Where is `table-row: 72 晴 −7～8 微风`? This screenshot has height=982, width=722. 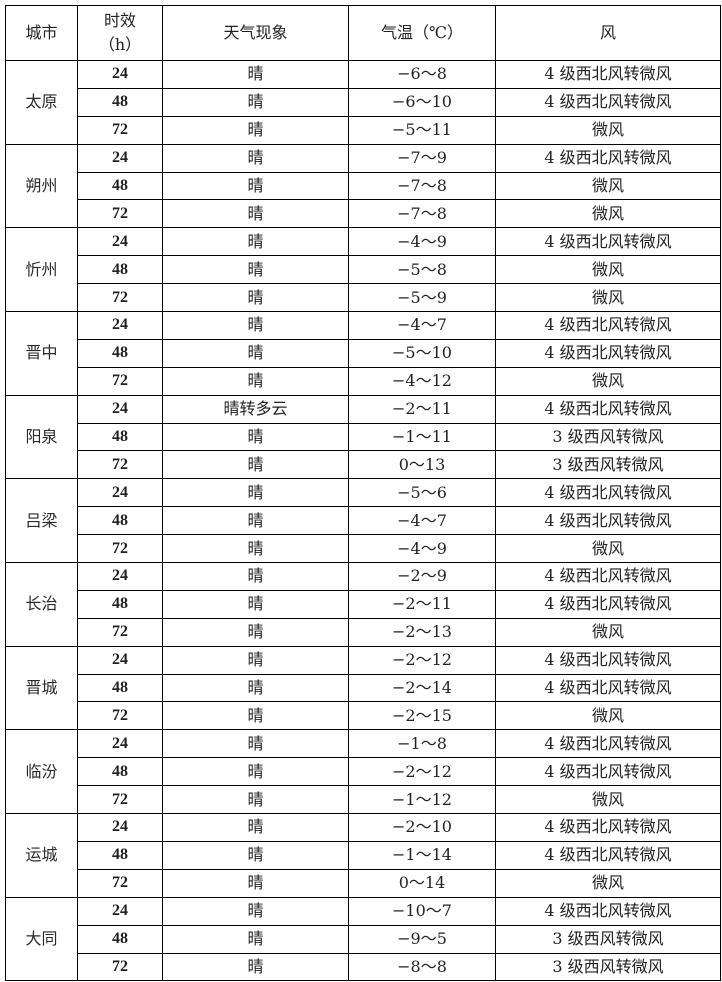
table-row: 72 晴 −7～8 微风 is located at coordinates (363, 214).